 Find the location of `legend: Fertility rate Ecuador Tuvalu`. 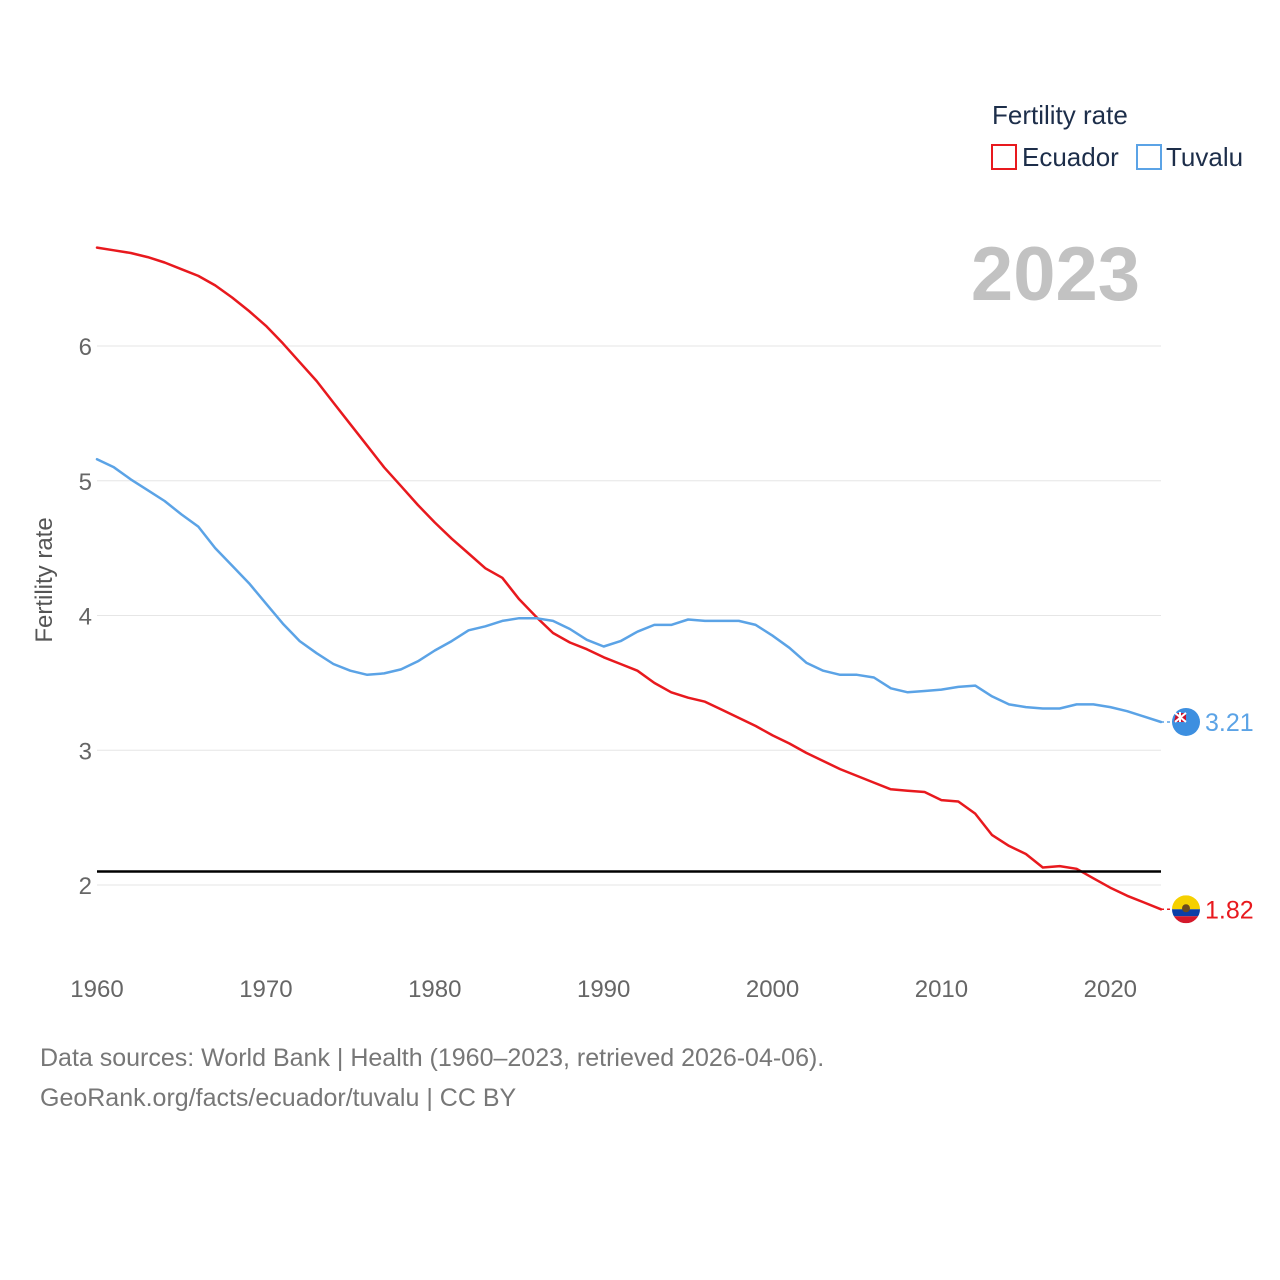

legend: Fertility rate Ecuador Tuvalu is located at coordinates (1117, 136).